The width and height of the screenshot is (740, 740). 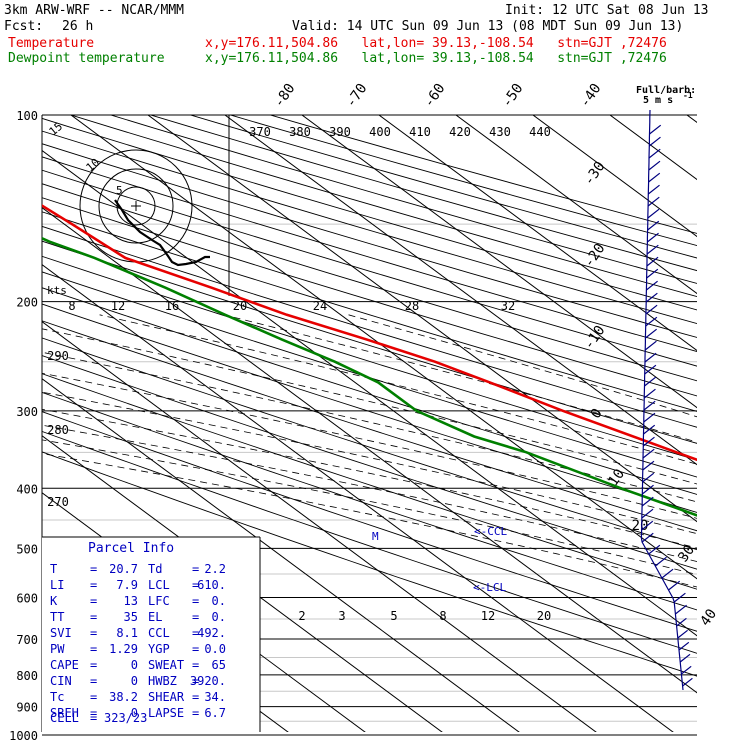 I want to click on parcel-param-value: 0, so click(x=134, y=665).